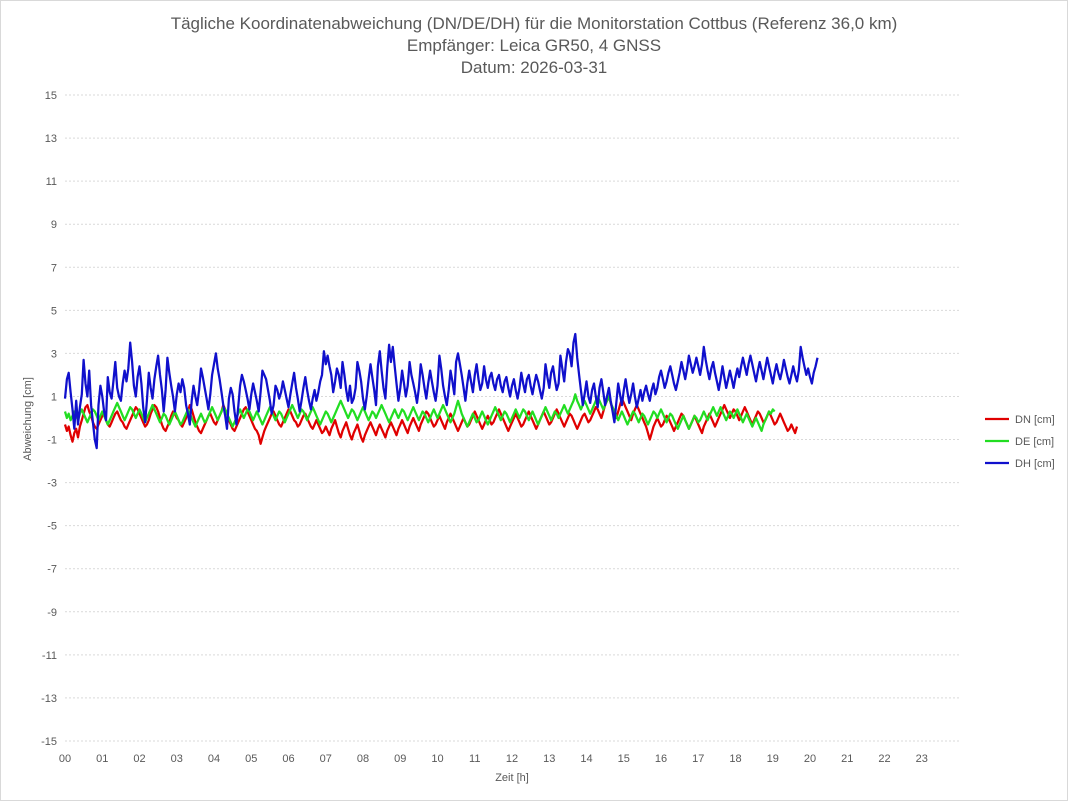  What do you see at coordinates (363, 759) in the screenshot?
I see `x-tick-label: 08` at bounding box center [363, 759].